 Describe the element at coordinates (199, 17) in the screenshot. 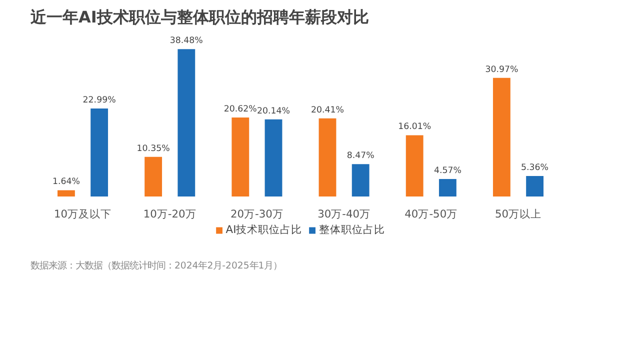

I see `chart-title: 近一年AI技术职位与整体职位的招聘年薪段对比` at that location.